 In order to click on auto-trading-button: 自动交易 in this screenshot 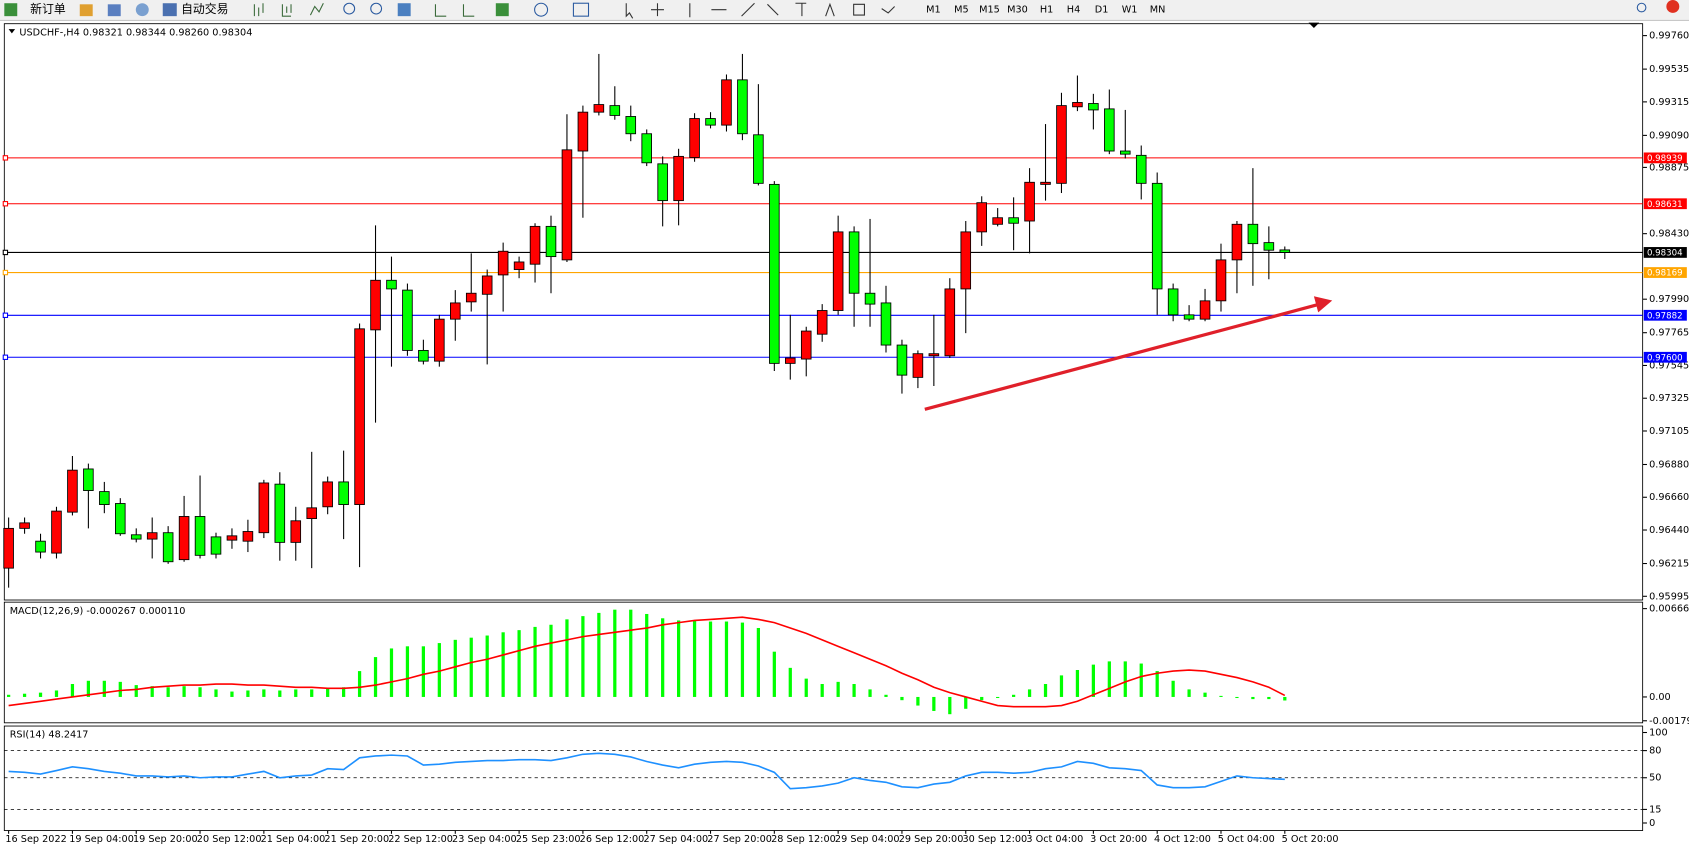, I will do `click(195, 9)`.